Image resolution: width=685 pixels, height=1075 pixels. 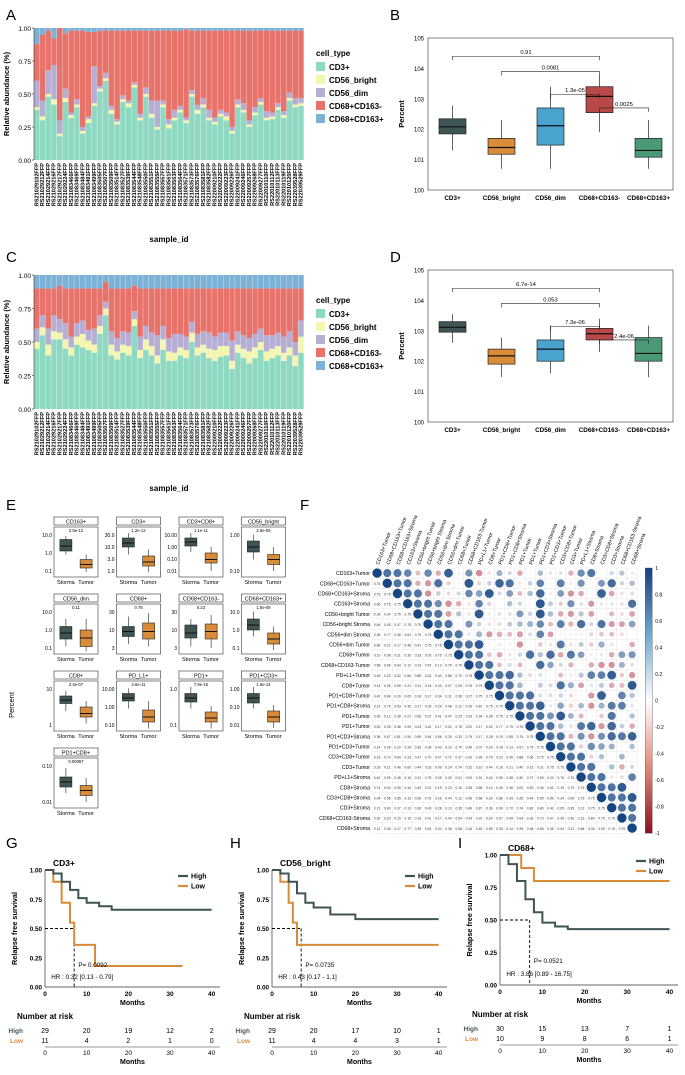 What do you see at coordinates (491, 888) in the screenshot?
I see `y-tick-label: 0.75` at bounding box center [491, 888].